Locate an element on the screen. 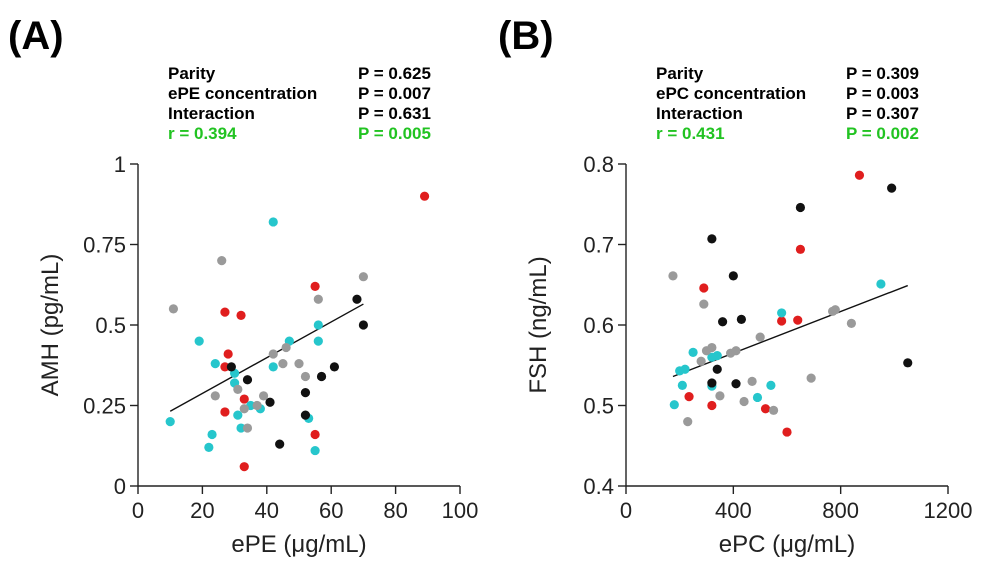 The image size is (983, 561). panel-letter: (A) is located at coordinates (36, 36).